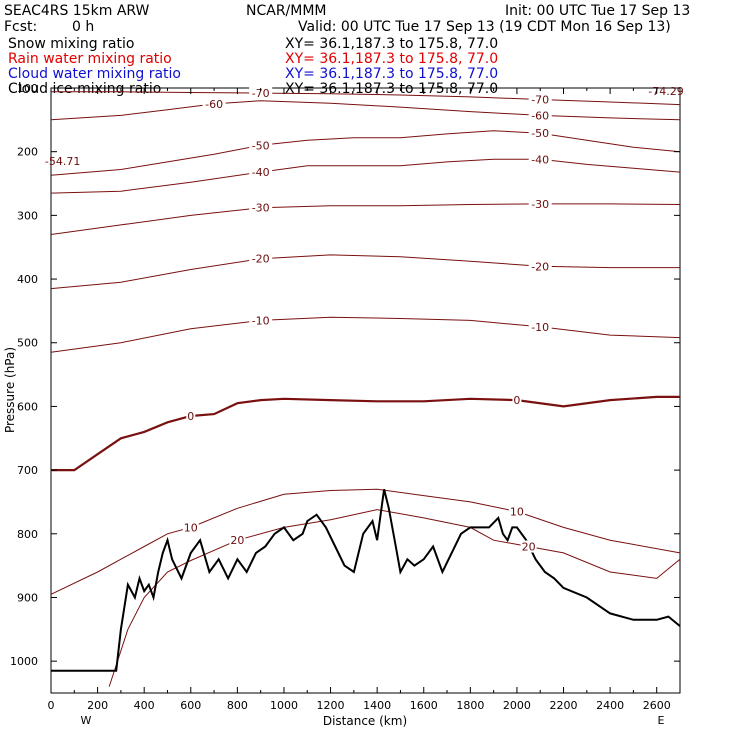 The width and height of the screenshot is (740, 740). Describe the element at coordinates (237, 705) in the screenshot. I see `x-tick-label: 800` at that location.